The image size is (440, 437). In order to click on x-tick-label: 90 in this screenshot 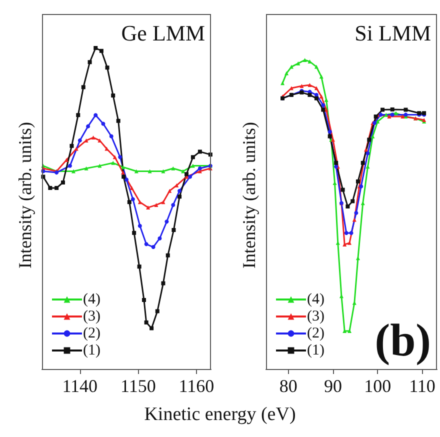, I will do `click(333, 386)`.